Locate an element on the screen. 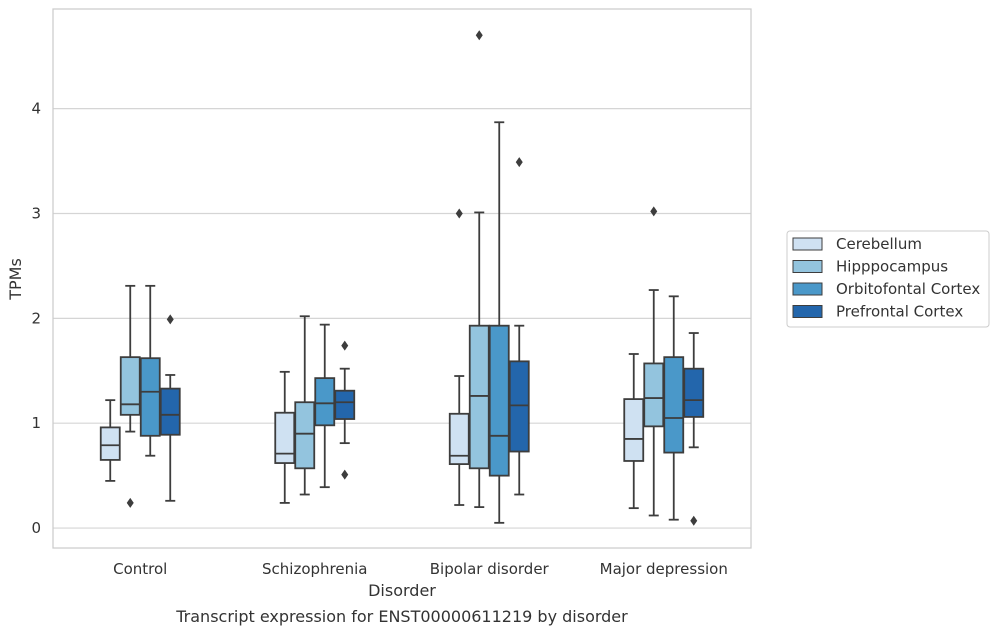  legend-frame is located at coordinates (888, 279).